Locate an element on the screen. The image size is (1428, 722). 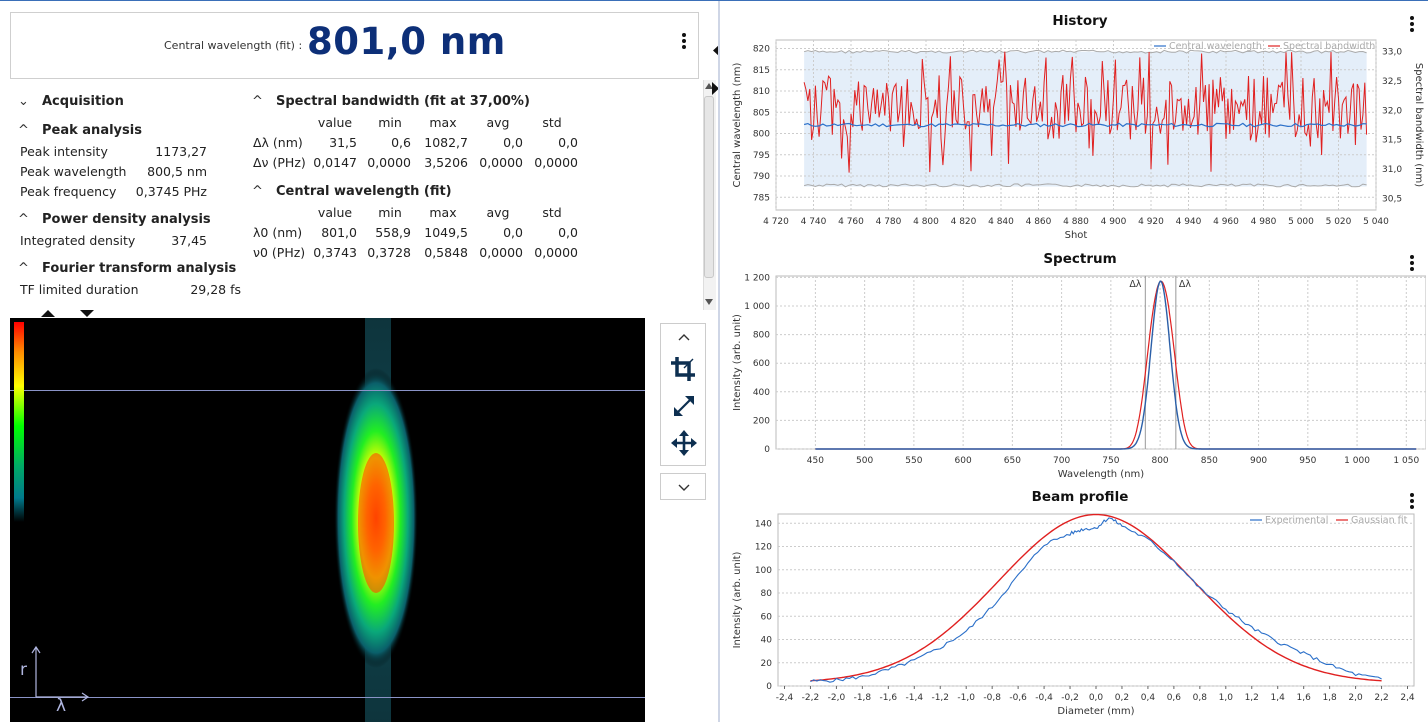
history-menu-icon is located at coordinates (1412, 25).